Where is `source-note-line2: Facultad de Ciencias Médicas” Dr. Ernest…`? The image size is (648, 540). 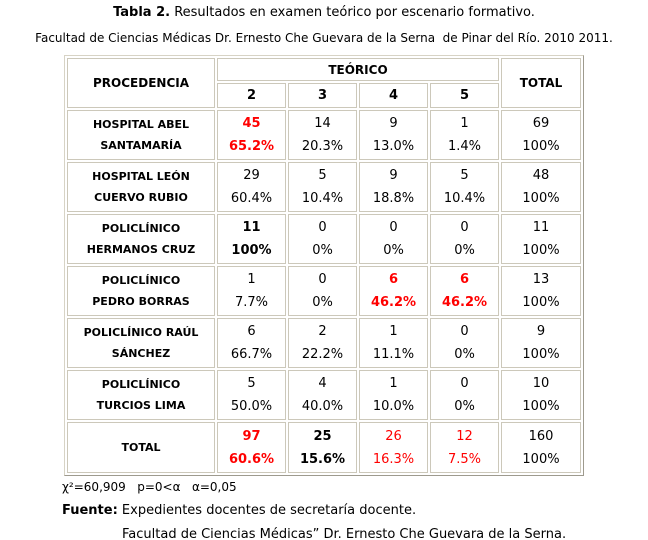 source-note-line2: Facultad de Ciencias Médicas” Dr. Ernest… is located at coordinates (344, 533).